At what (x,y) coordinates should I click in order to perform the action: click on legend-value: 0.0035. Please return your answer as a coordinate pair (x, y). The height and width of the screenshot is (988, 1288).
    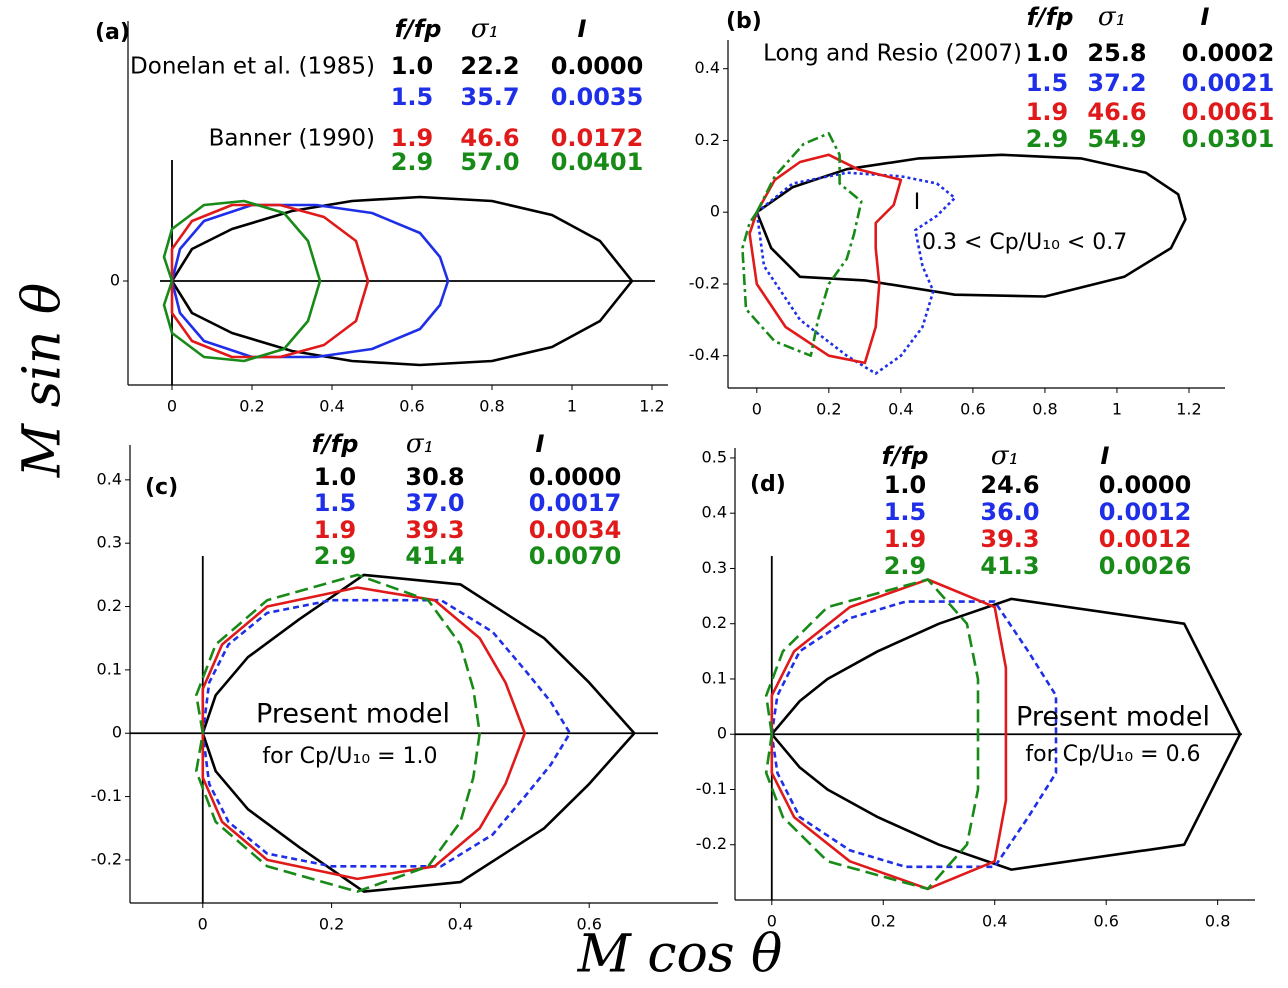
    Looking at the image, I should click on (597, 97).